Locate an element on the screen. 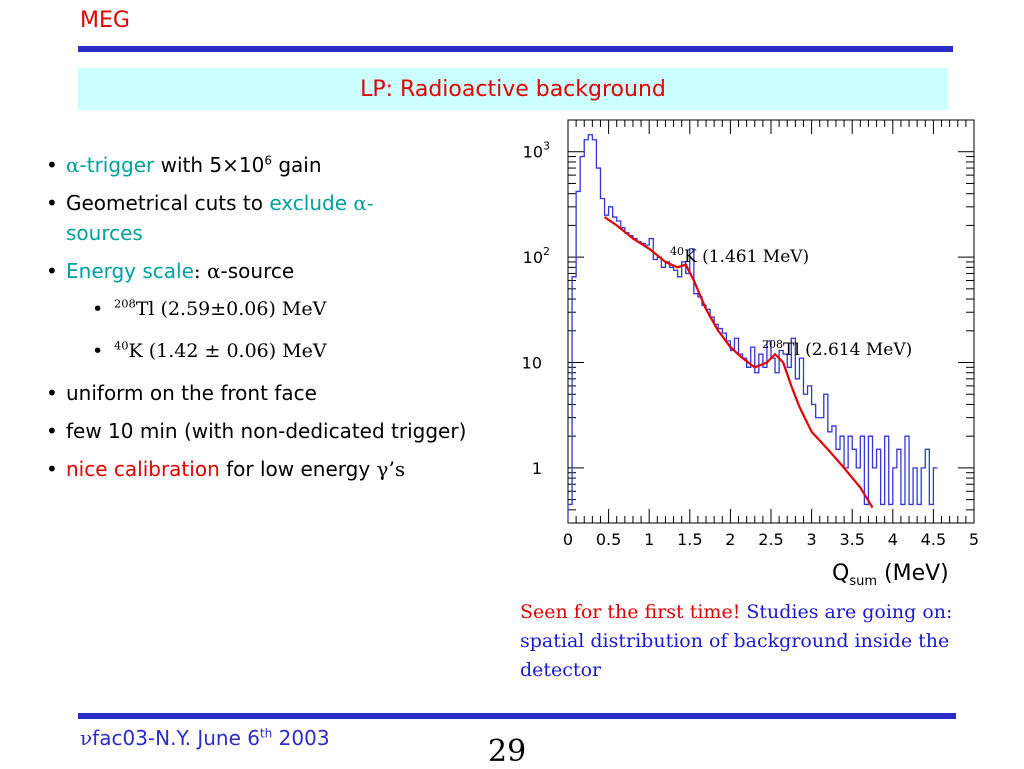 The width and height of the screenshot is (1024, 769). few-min-text: few 10 min (with non-dedicated trigger) is located at coordinates (266, 431).